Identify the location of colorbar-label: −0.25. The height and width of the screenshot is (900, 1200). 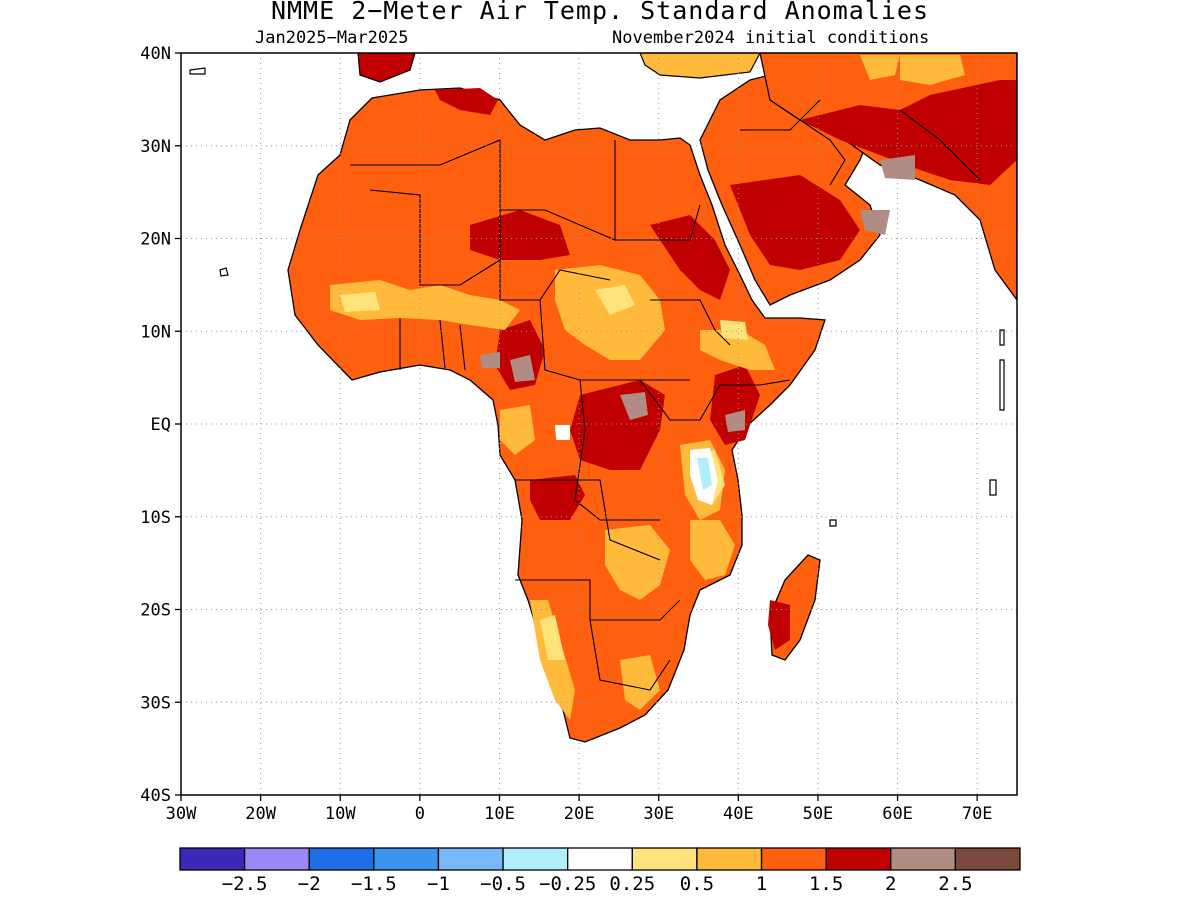
(567, 884).